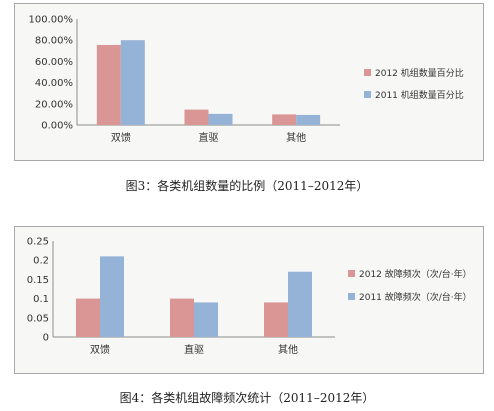 The height and width of the screenshot is (411, 494). What do you see at coordinates (247, 398) in the screenshot?
I see `figure-caption-fig4: 图4：各类机组故障频次统计（2011–2012年）` at bounding box center [247, 398].